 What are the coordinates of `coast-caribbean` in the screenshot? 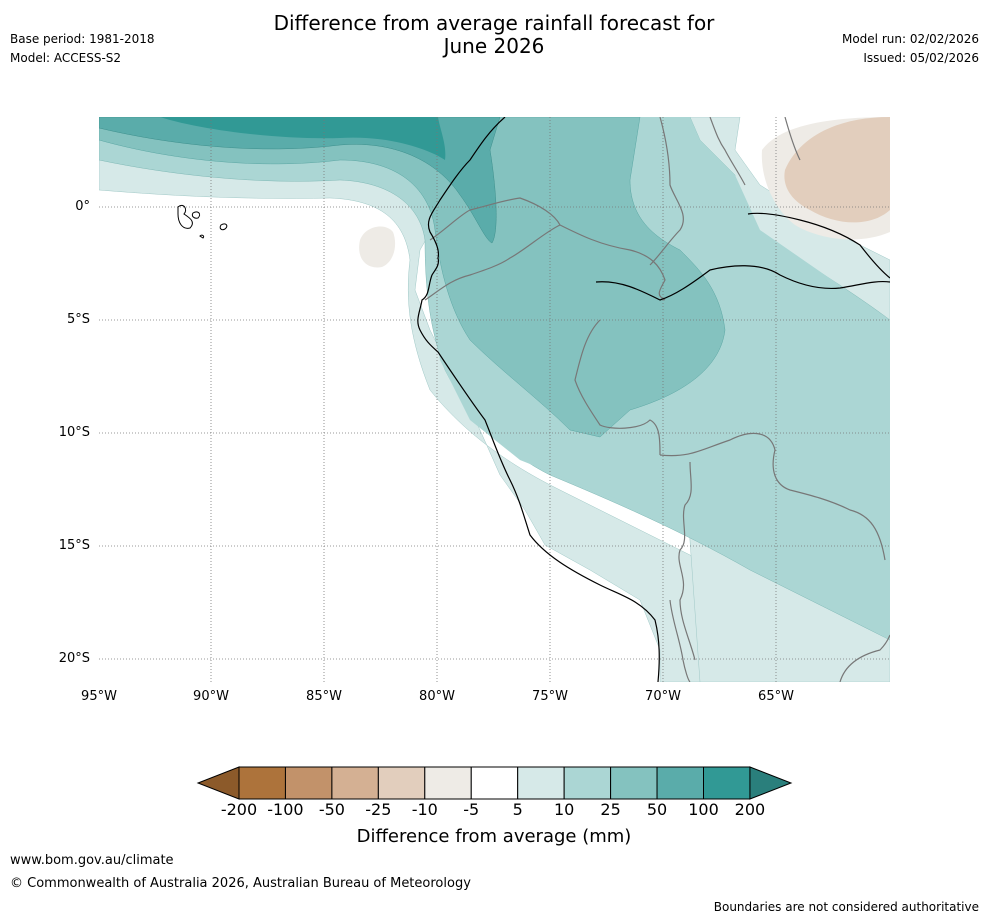 It's located at (818, 245).